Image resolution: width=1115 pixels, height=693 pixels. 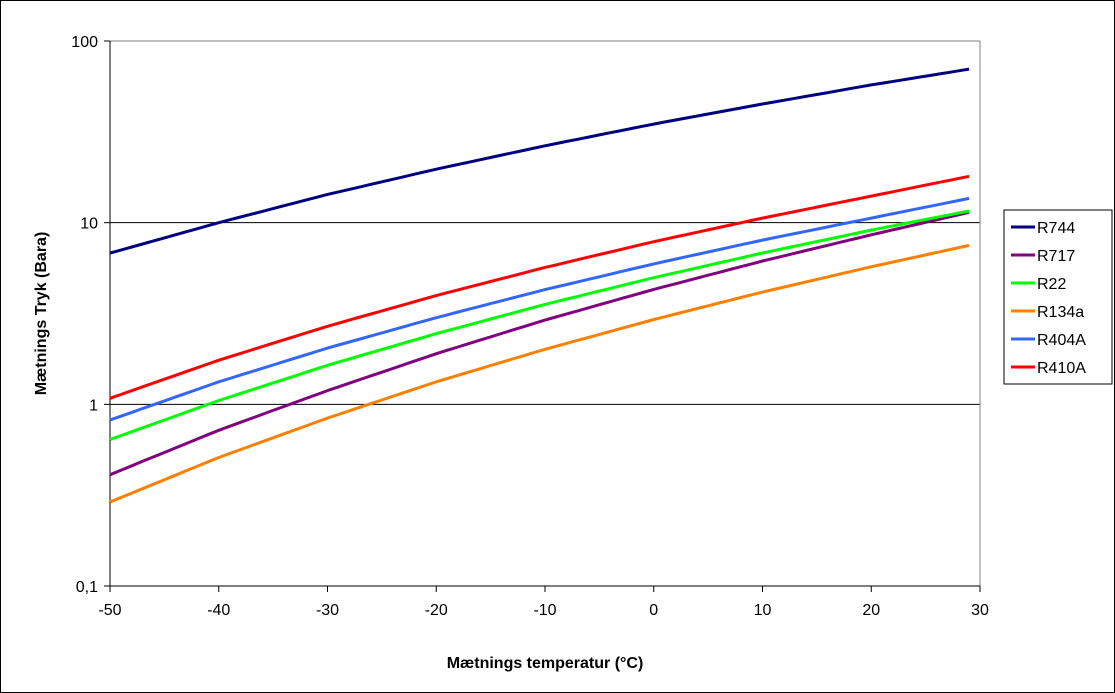 I want to click on y-tick-label: 10, so click(x=89, y=224).